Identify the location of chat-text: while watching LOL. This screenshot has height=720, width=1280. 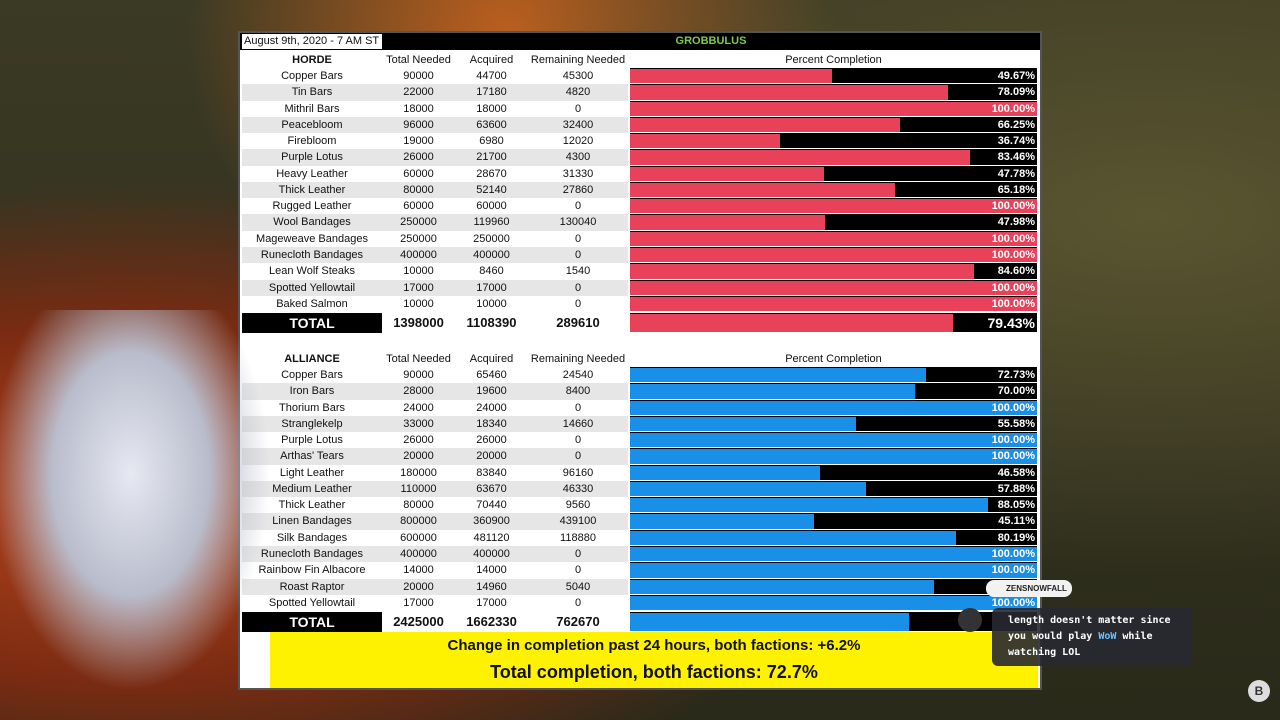
(1080, 644).